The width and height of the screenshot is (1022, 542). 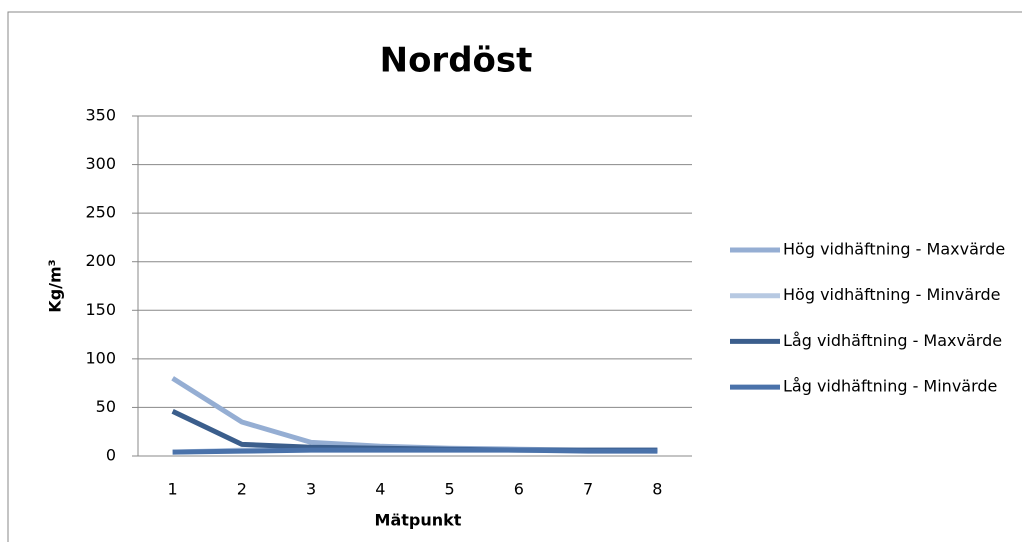 What do you see at coordinates (100, 357) in the screenshot?
I see `y-tick-label: 100` at bounding box center [100, 357].